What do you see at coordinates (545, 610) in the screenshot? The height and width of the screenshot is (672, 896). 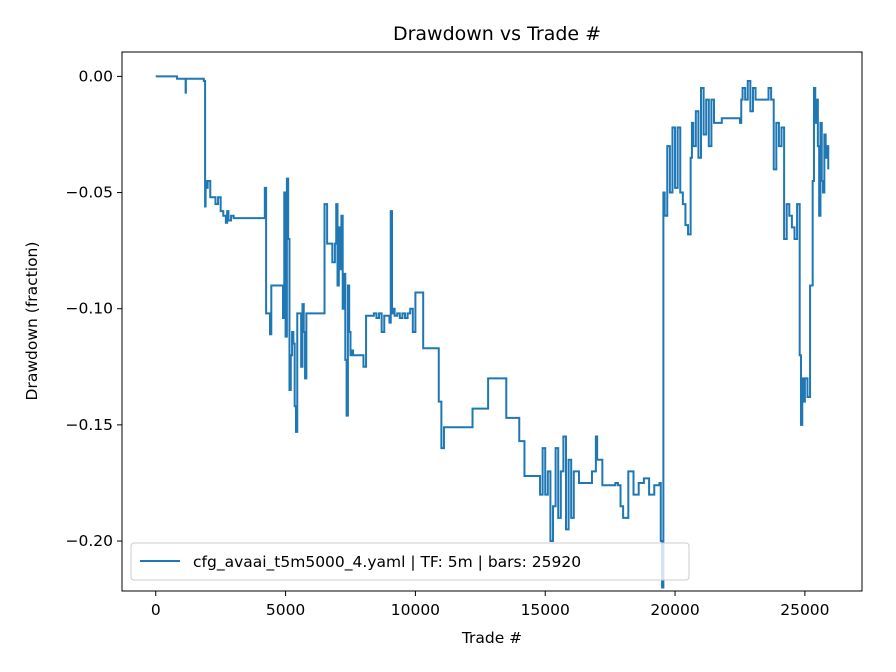 I see `x-tick-label: 15000` at bounding box center [545, 610].